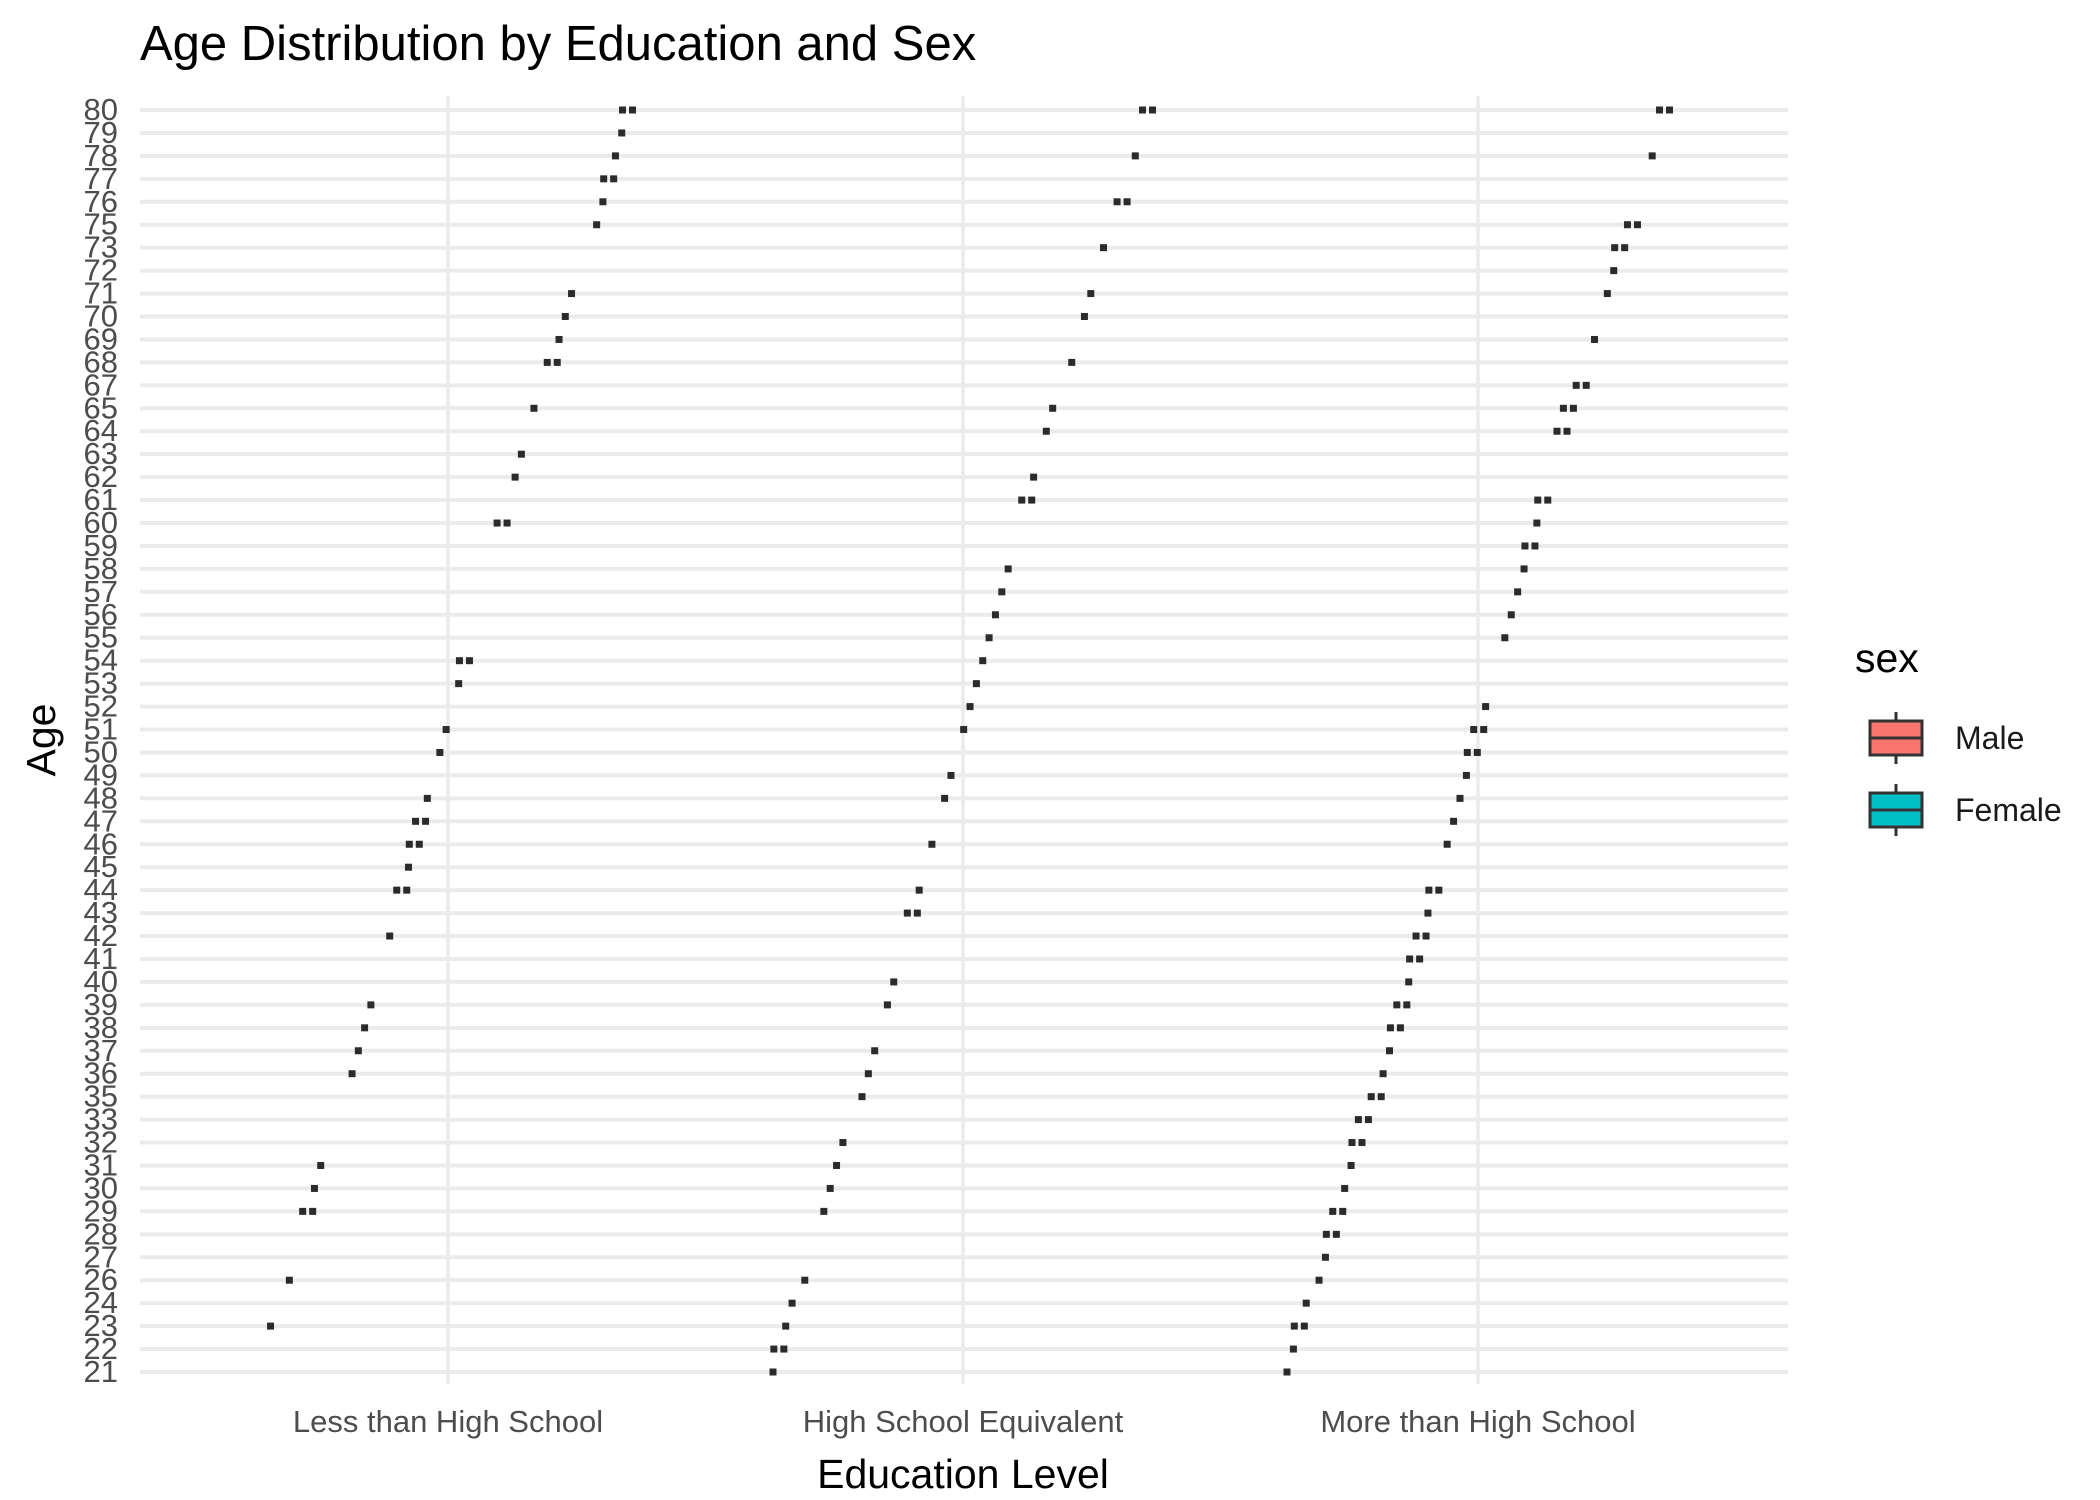 This screenshot has width=2100, height=1500. Describe the element at coordinates (2008, 810) in the screenshot. I see `legend-label: Female` at that location.